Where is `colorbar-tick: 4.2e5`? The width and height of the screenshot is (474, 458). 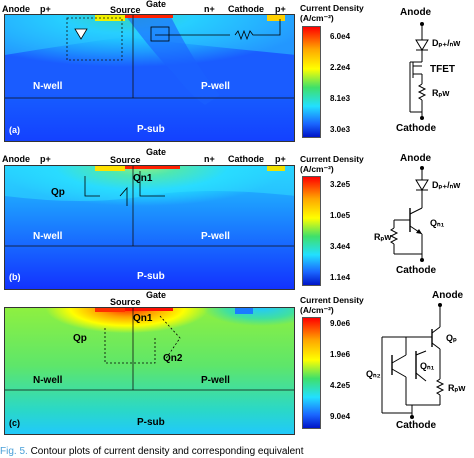
colorbar-tick: 4.2e5 is located at coordinates (340, 385).